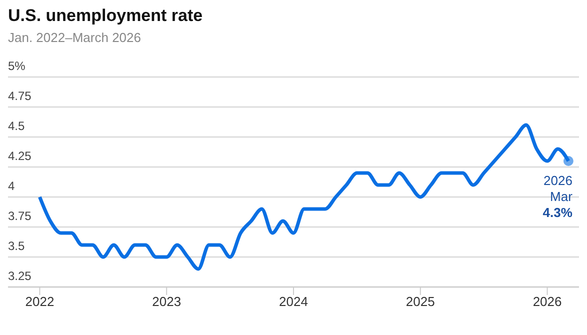 The height and width of the screenshot is (335, 587). Describe the element at coordinates (547, 302) in the screenshot. I see `x-tick-label: 2026` at that location.